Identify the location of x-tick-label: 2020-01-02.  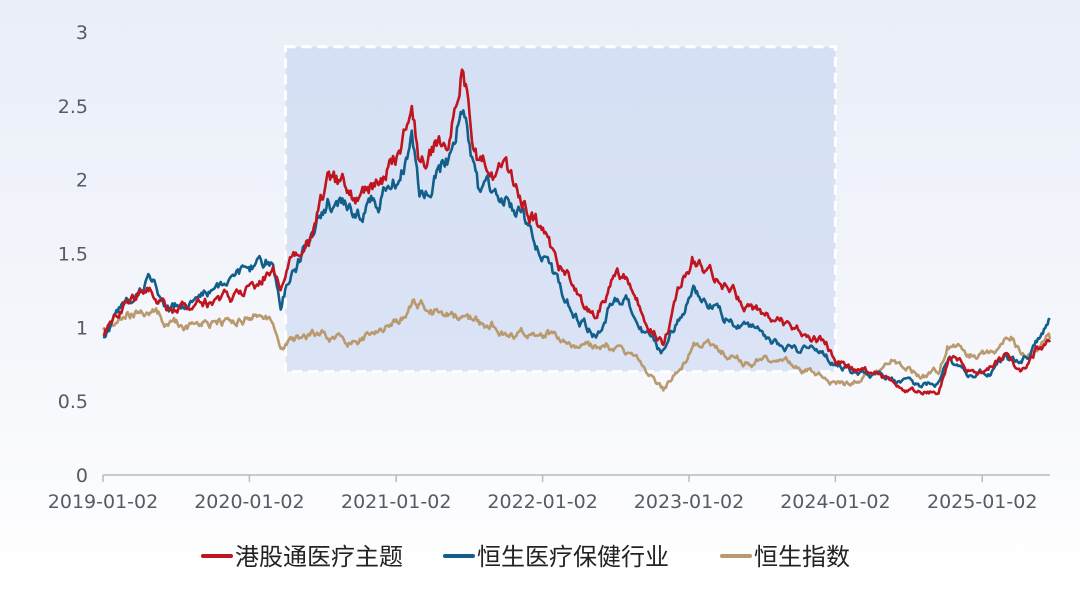
(249, 502).